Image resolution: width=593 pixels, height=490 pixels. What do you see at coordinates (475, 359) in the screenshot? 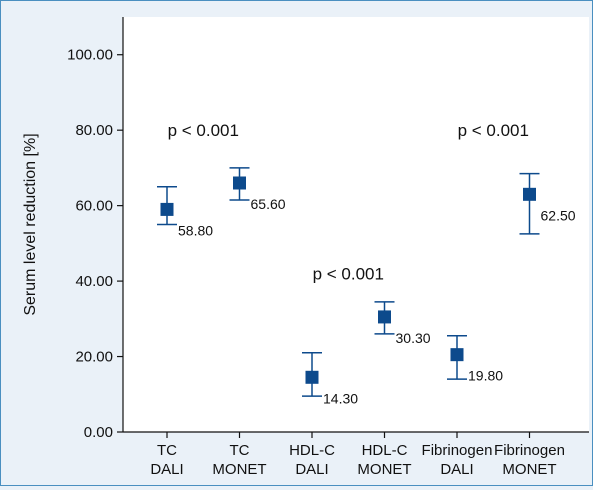
I see `data-point-group: 19.80` at bounding box center [475, 359].